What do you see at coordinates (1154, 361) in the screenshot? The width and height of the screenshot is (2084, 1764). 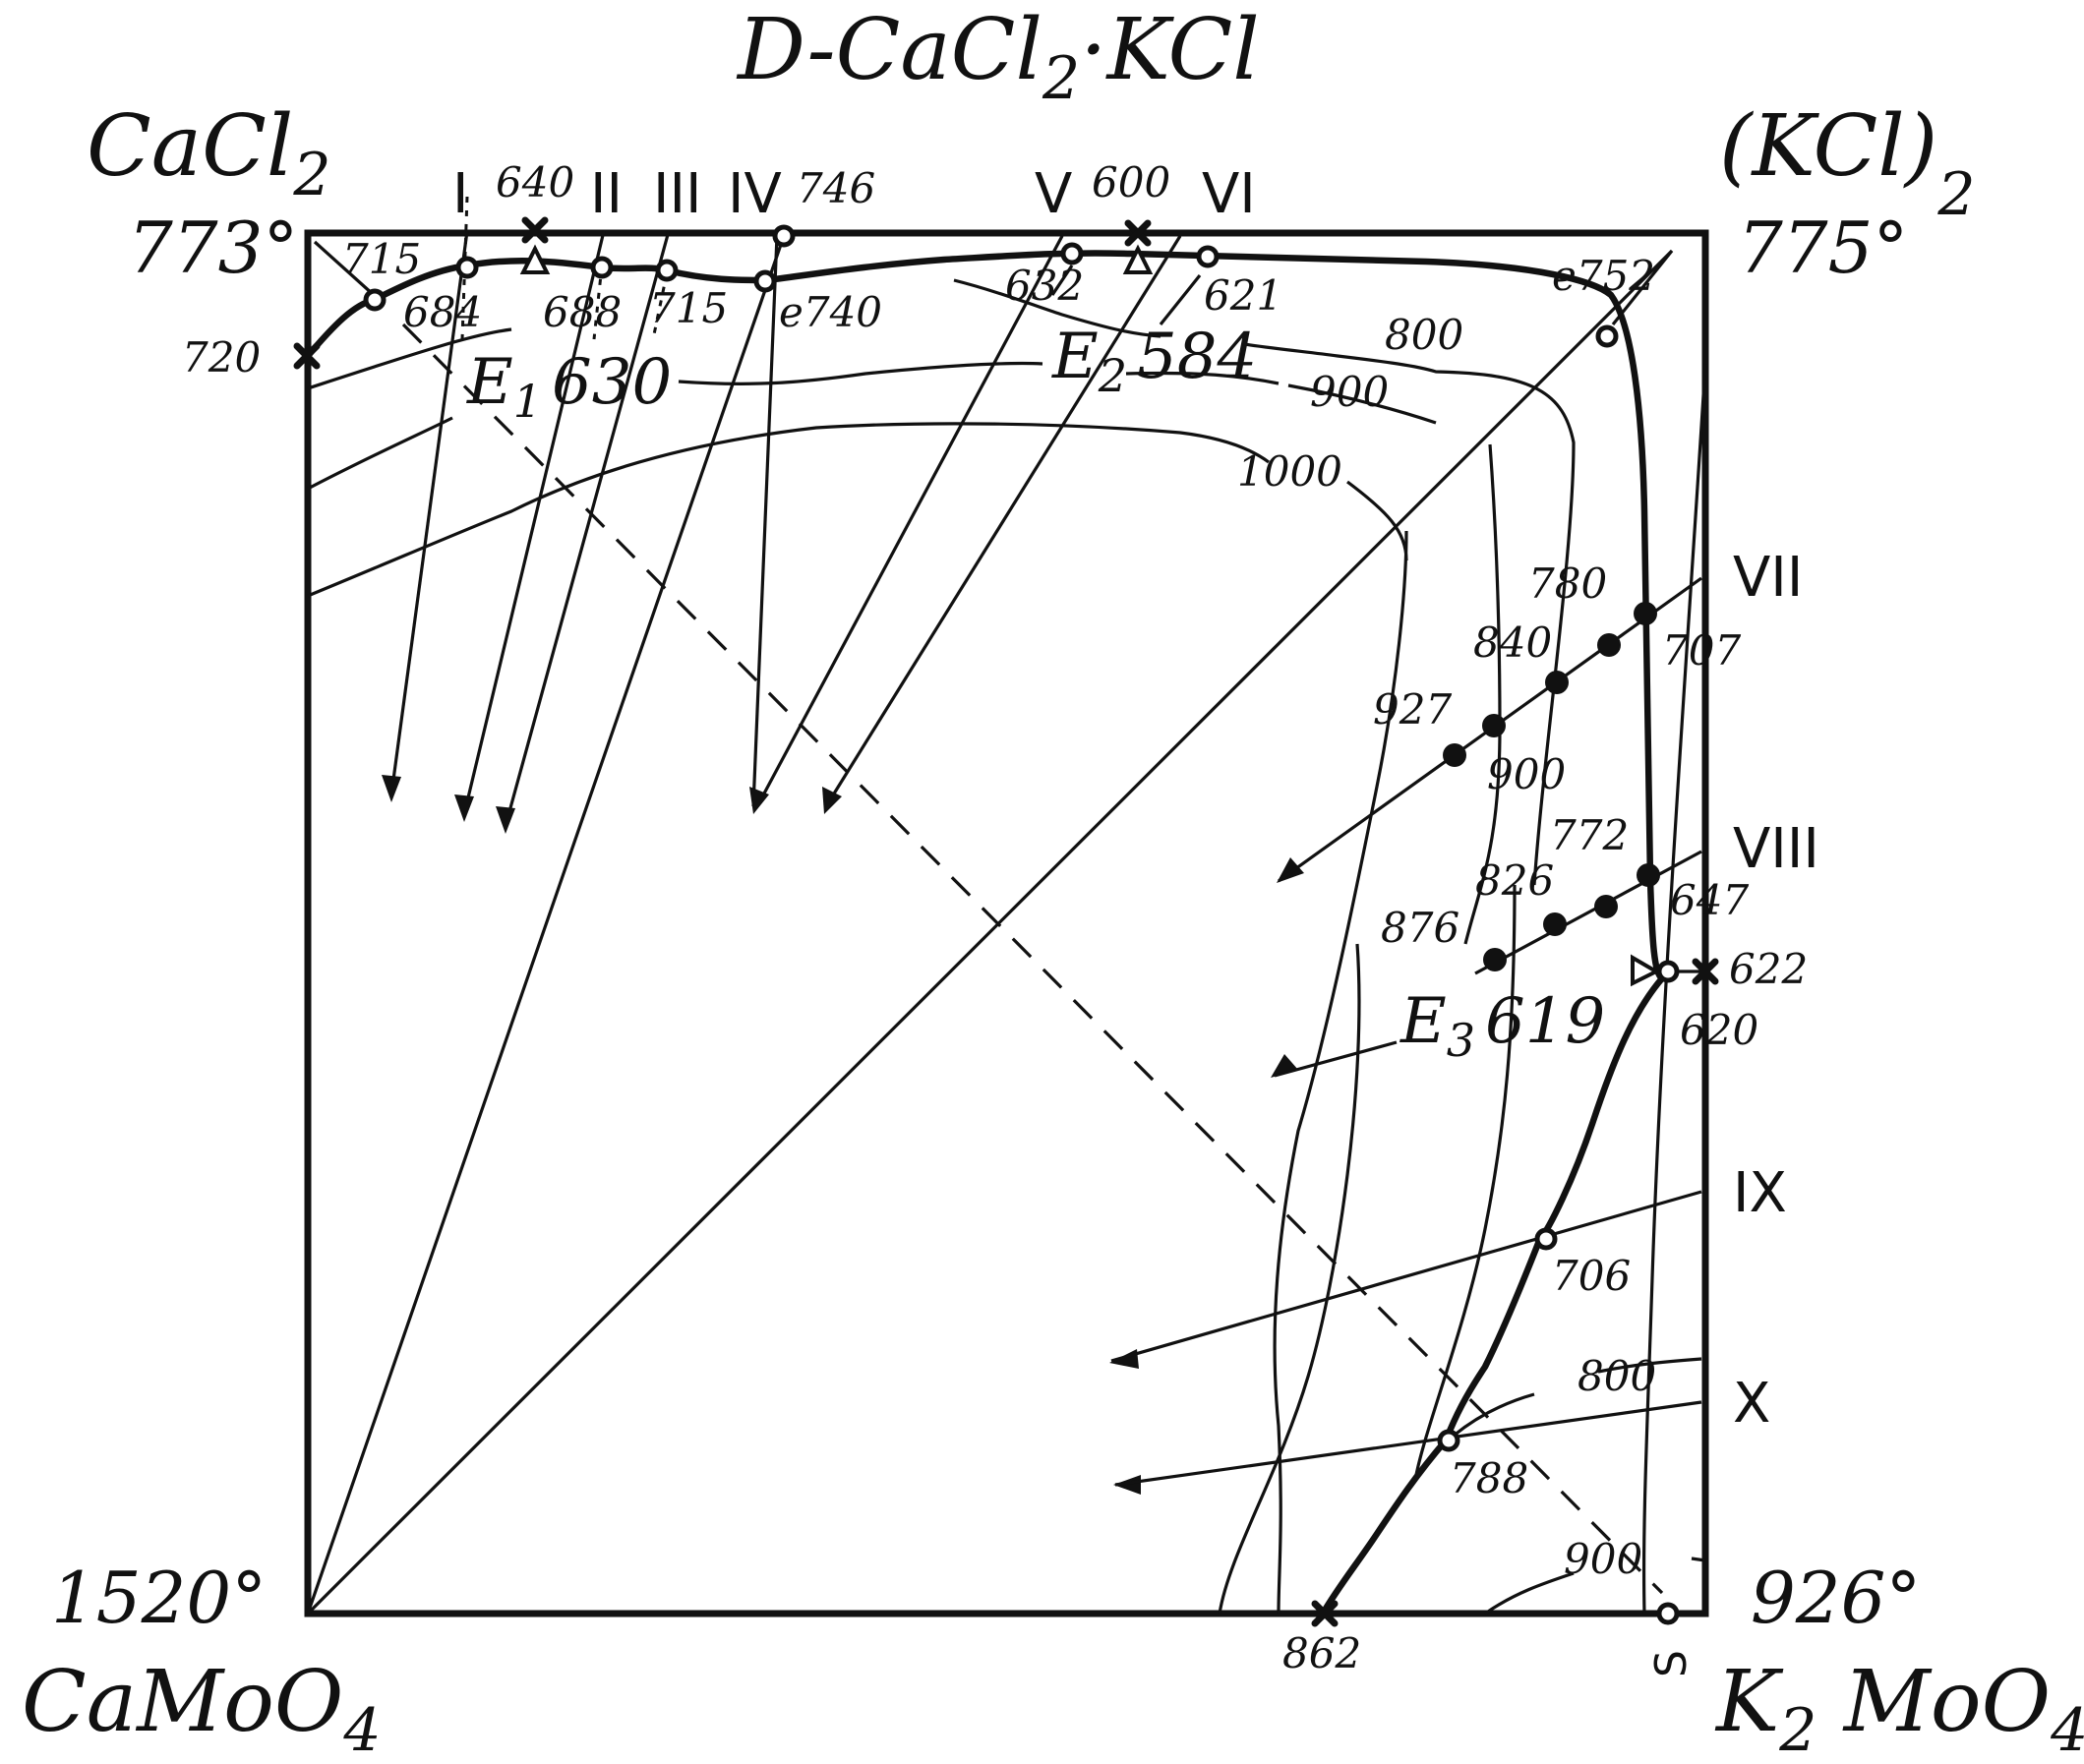 I see `eutectic-e2: E2 584` at bounding box center [1154, 361].